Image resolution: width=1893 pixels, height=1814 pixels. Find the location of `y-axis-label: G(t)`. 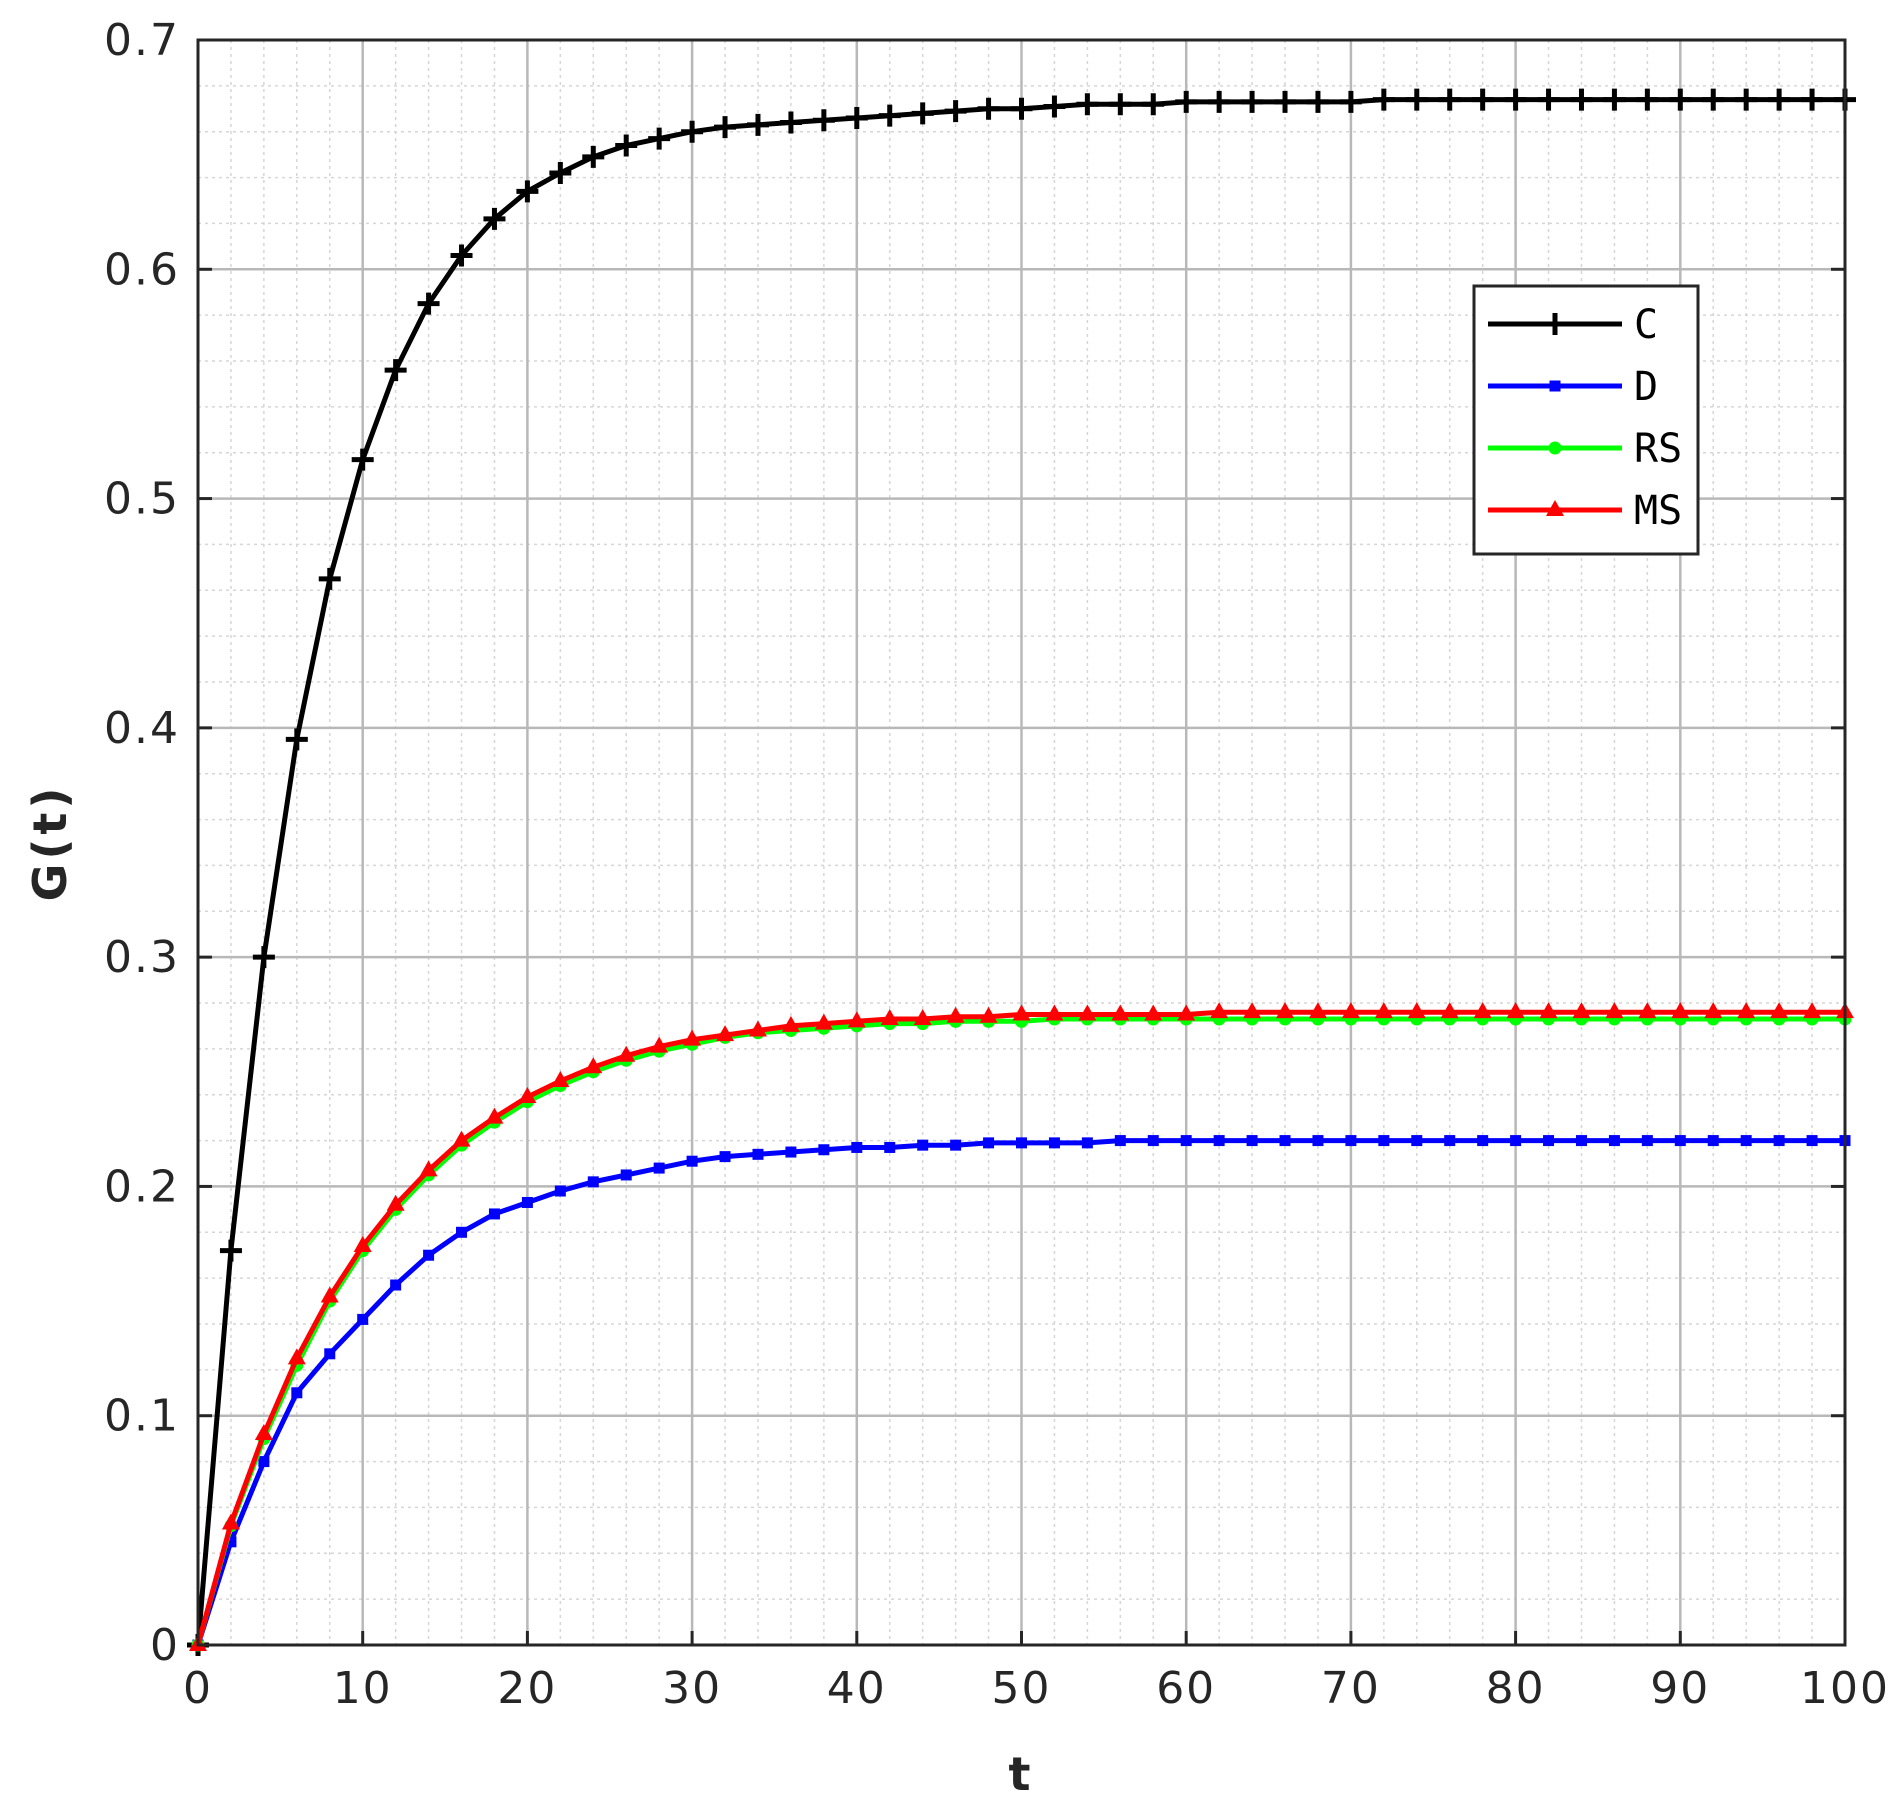

y-axis-label: G(t) is located at coordinates (50, 843).